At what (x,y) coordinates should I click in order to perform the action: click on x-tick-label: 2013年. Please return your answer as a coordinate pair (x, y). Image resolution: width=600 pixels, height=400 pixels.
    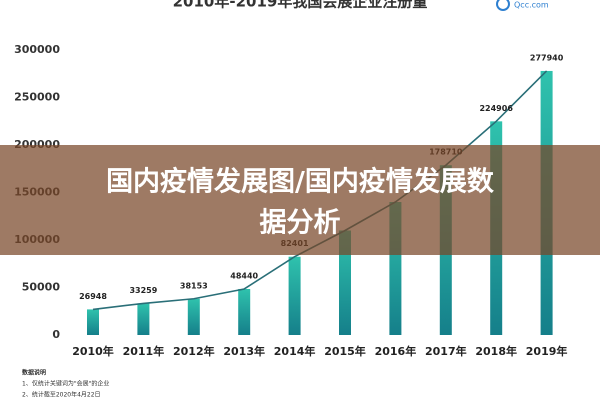
    Looking at the image, I should click on (244, 351).